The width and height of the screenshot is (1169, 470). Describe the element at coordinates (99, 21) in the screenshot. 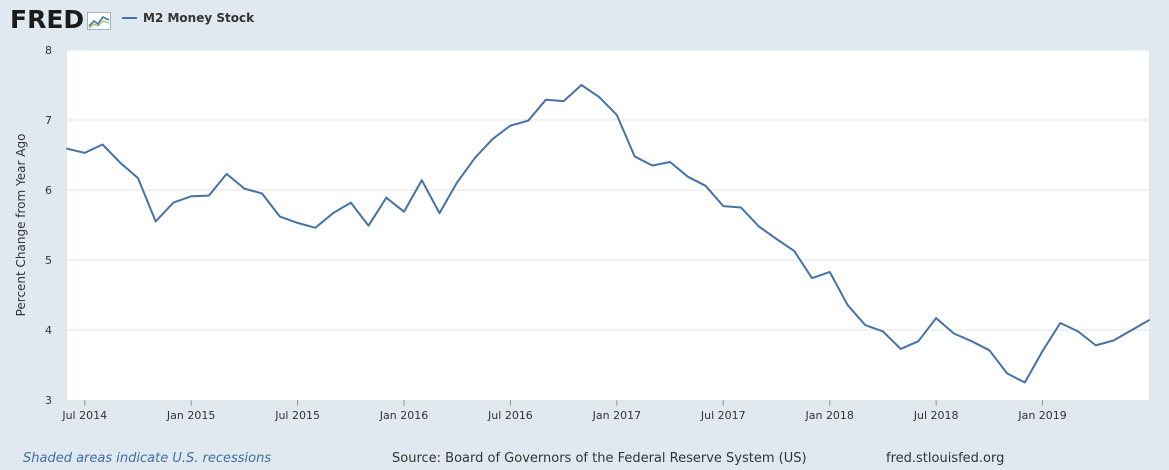

I see `chart-logo-icon` at that location.